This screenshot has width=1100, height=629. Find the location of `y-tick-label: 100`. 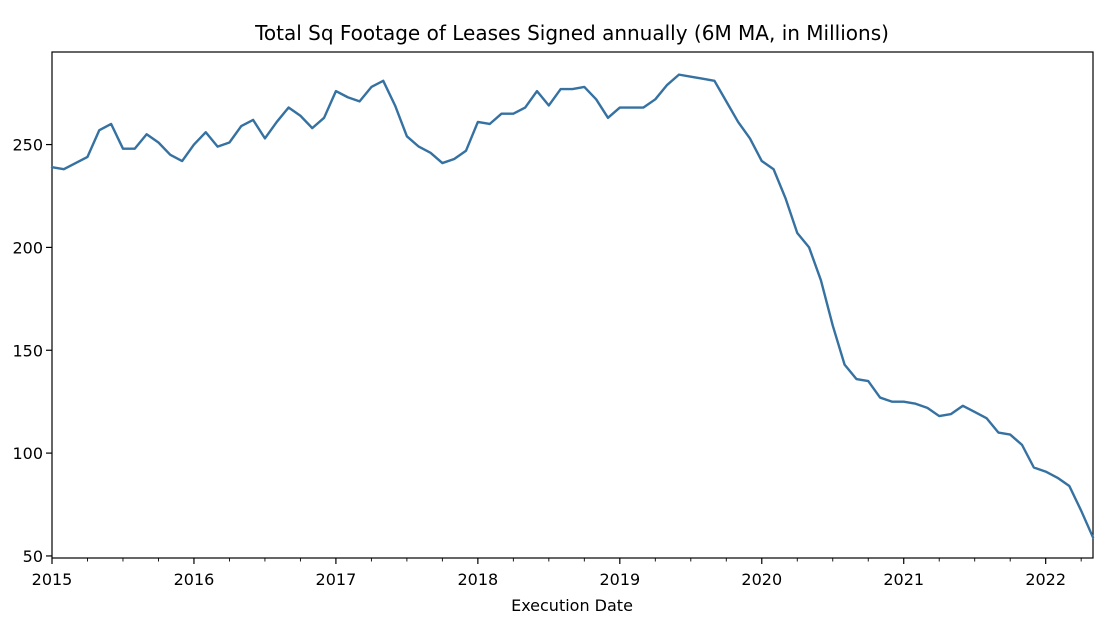

y-tick-label: 100 is located at coordinates (27, 453).